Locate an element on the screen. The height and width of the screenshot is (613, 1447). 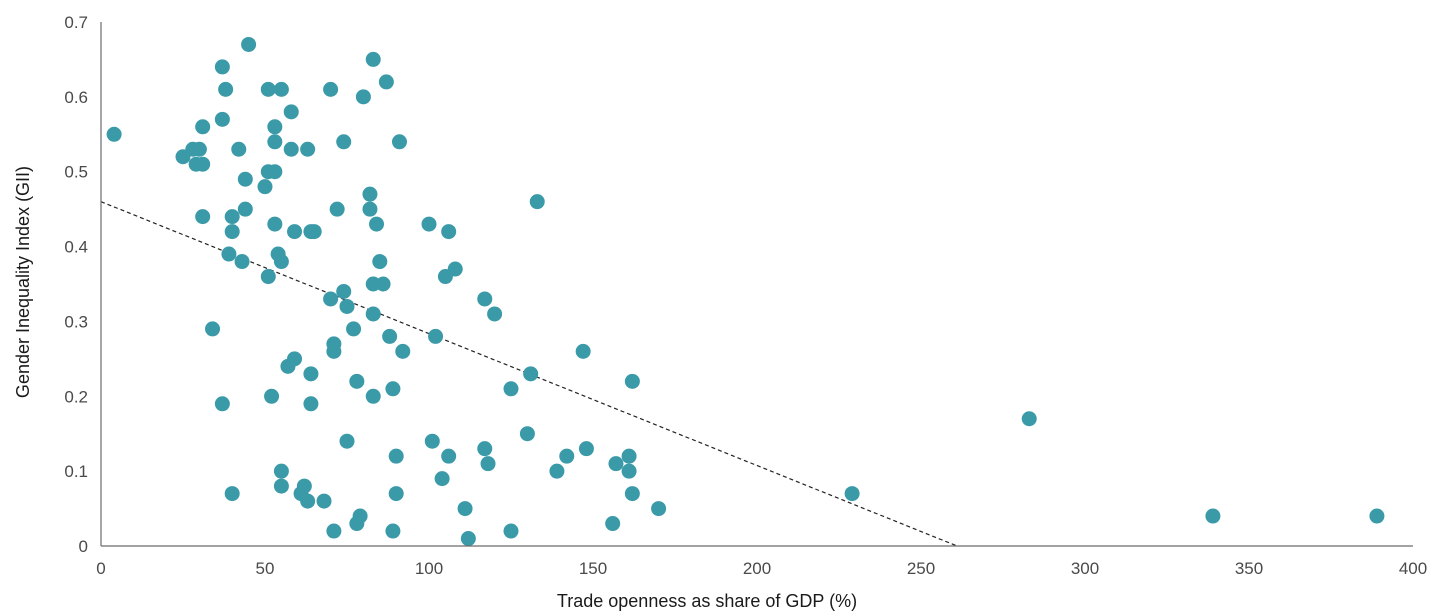
y-tick-label: 0.3 is located at coordinates (76, 321).